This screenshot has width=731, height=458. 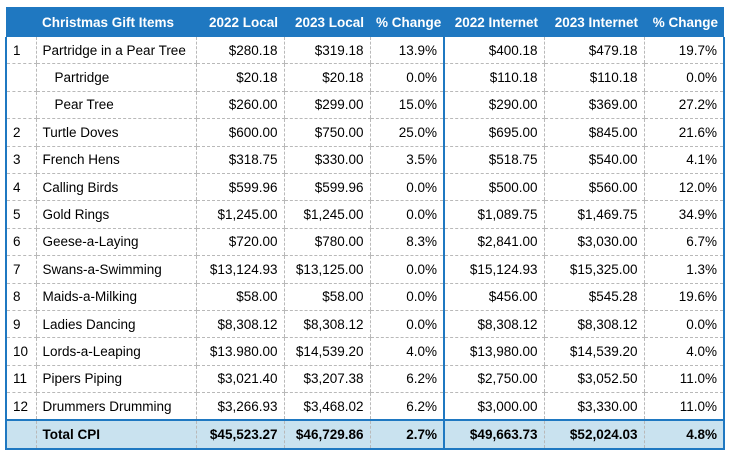 I want to click on cell-2023-internet: $15,325.00, so click(x=593, y=269).